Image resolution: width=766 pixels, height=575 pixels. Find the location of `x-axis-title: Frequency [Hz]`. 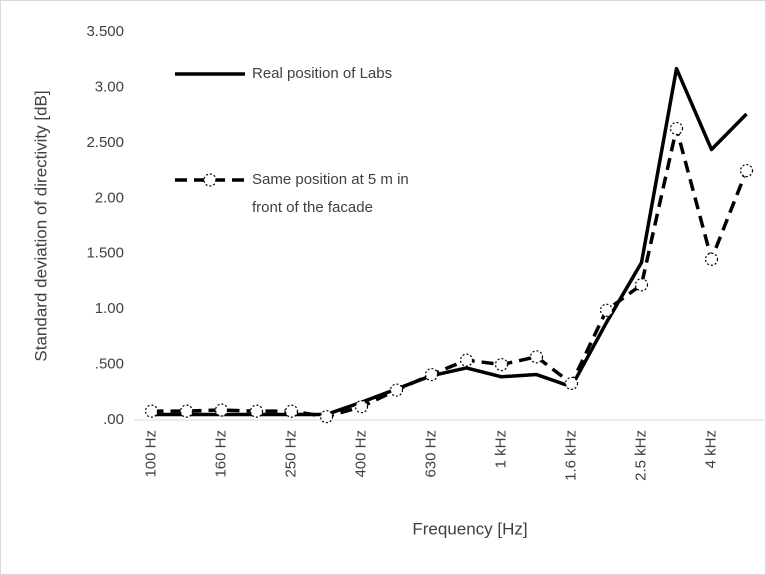

x-axis-title: Frequency [Hz] is located at coordinates (469, 528).